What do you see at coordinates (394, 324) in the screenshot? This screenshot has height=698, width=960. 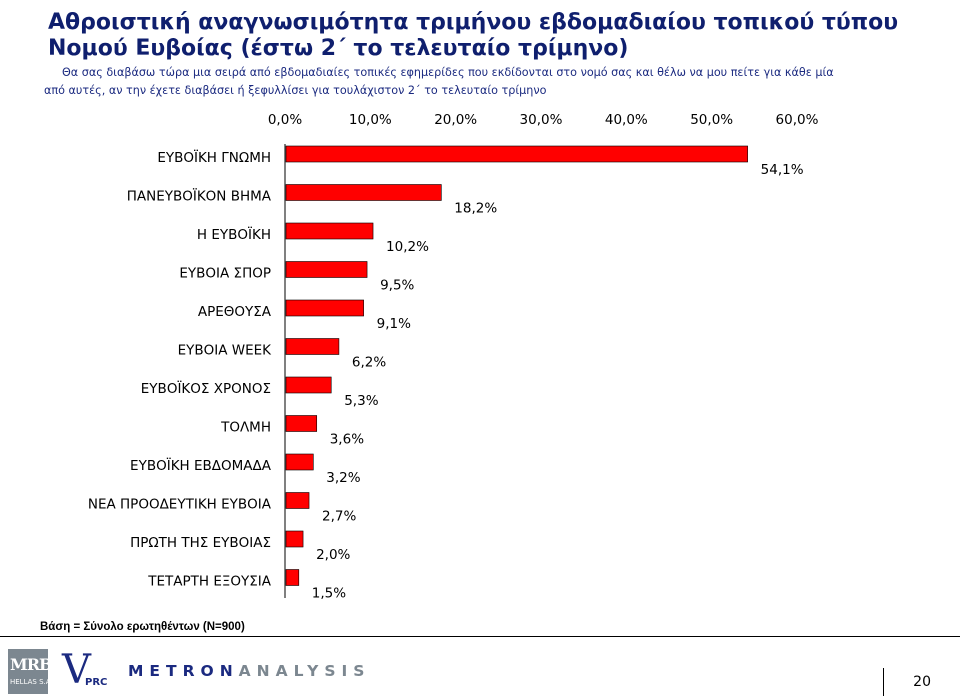 I see `data-label: 9,1%` at bounding box center [394, 324].